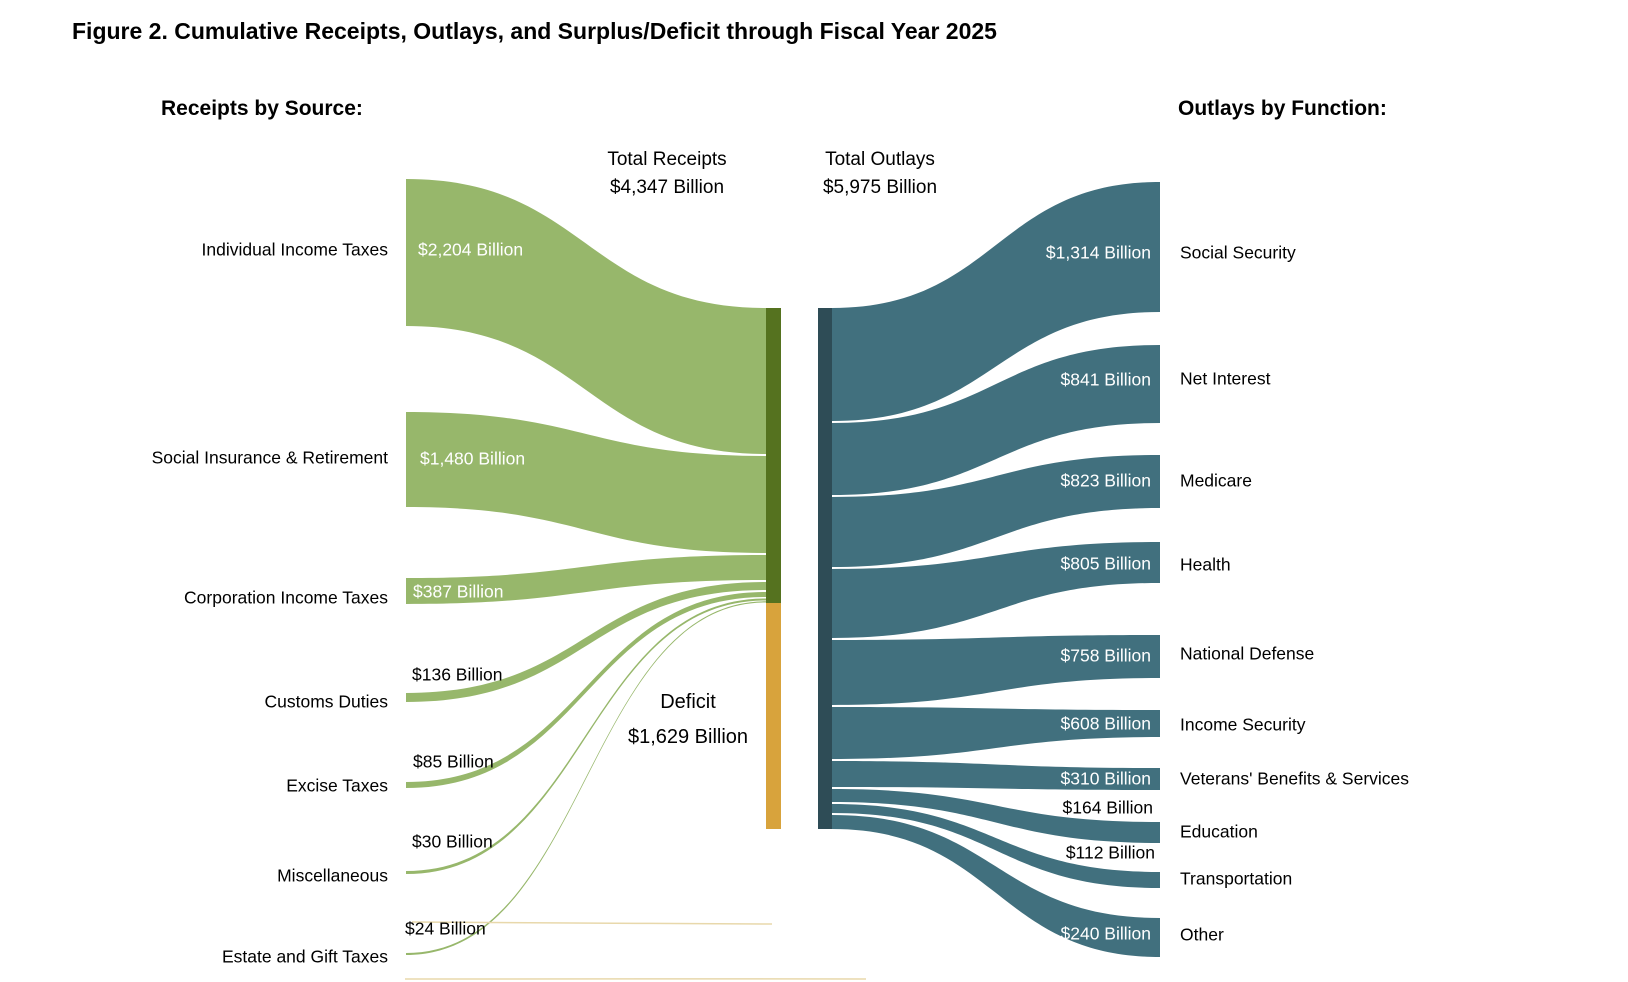  I want to click on outlays-value-transportation: $112 Billion, so click(1110, 852).